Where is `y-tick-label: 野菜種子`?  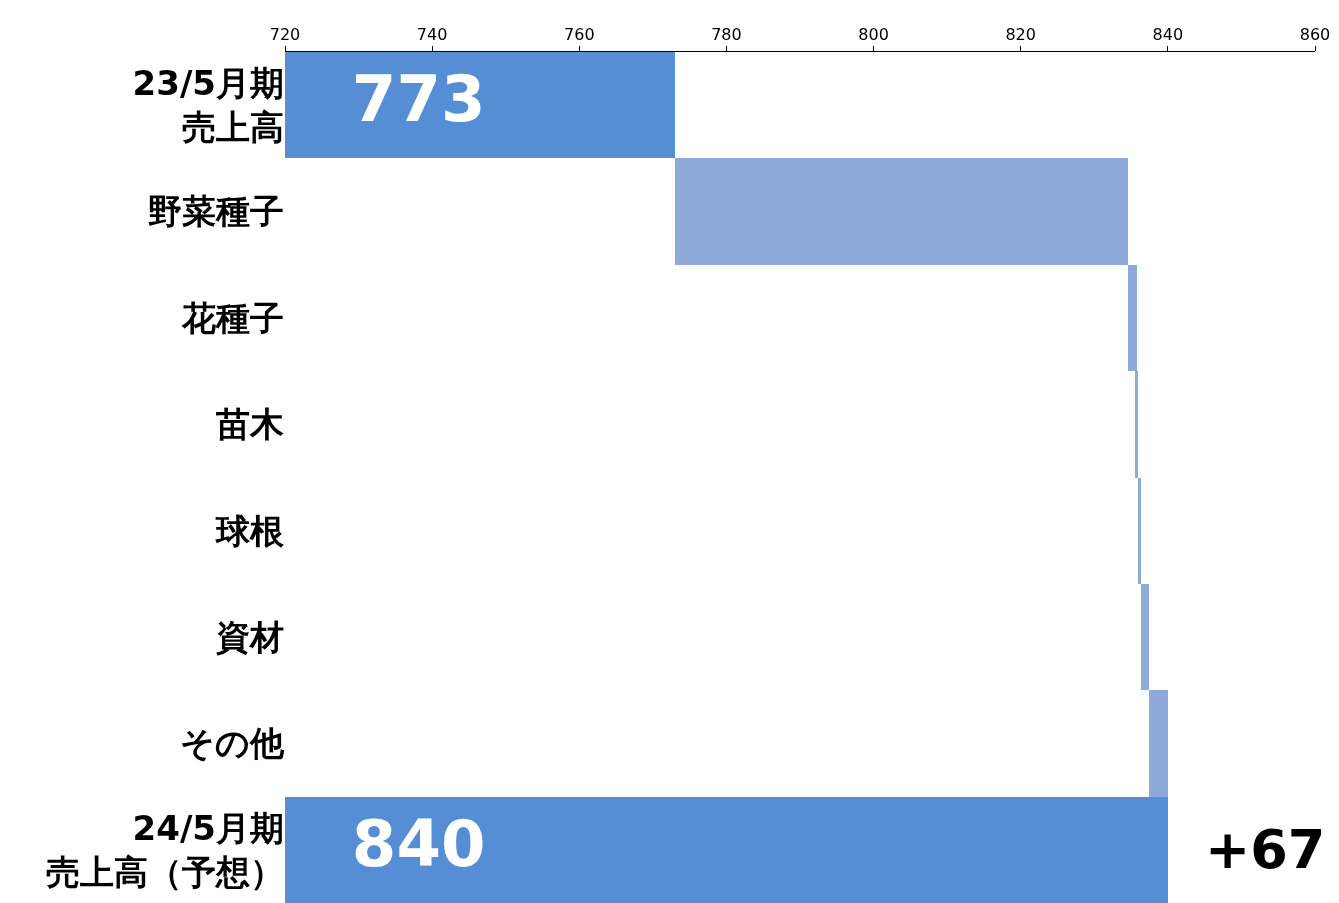
y-tick-label: 野菜種子 is located at coordinates (216, 211).